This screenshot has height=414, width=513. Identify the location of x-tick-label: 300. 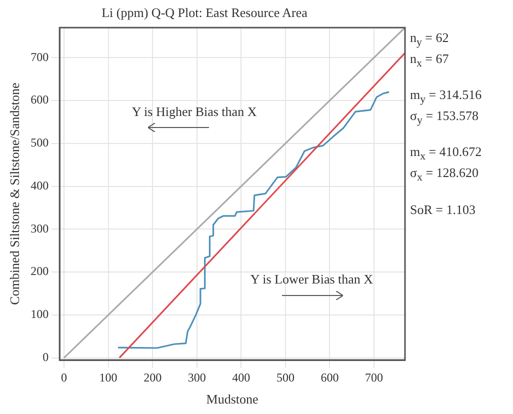
(197, 377).